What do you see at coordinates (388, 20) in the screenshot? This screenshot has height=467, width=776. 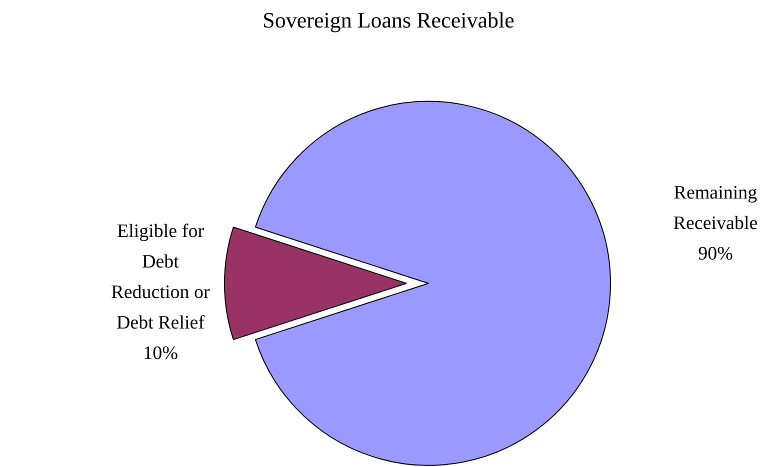 I see `chart-title: Sovereign Loans Receivable` at bounding box center [388, 20].